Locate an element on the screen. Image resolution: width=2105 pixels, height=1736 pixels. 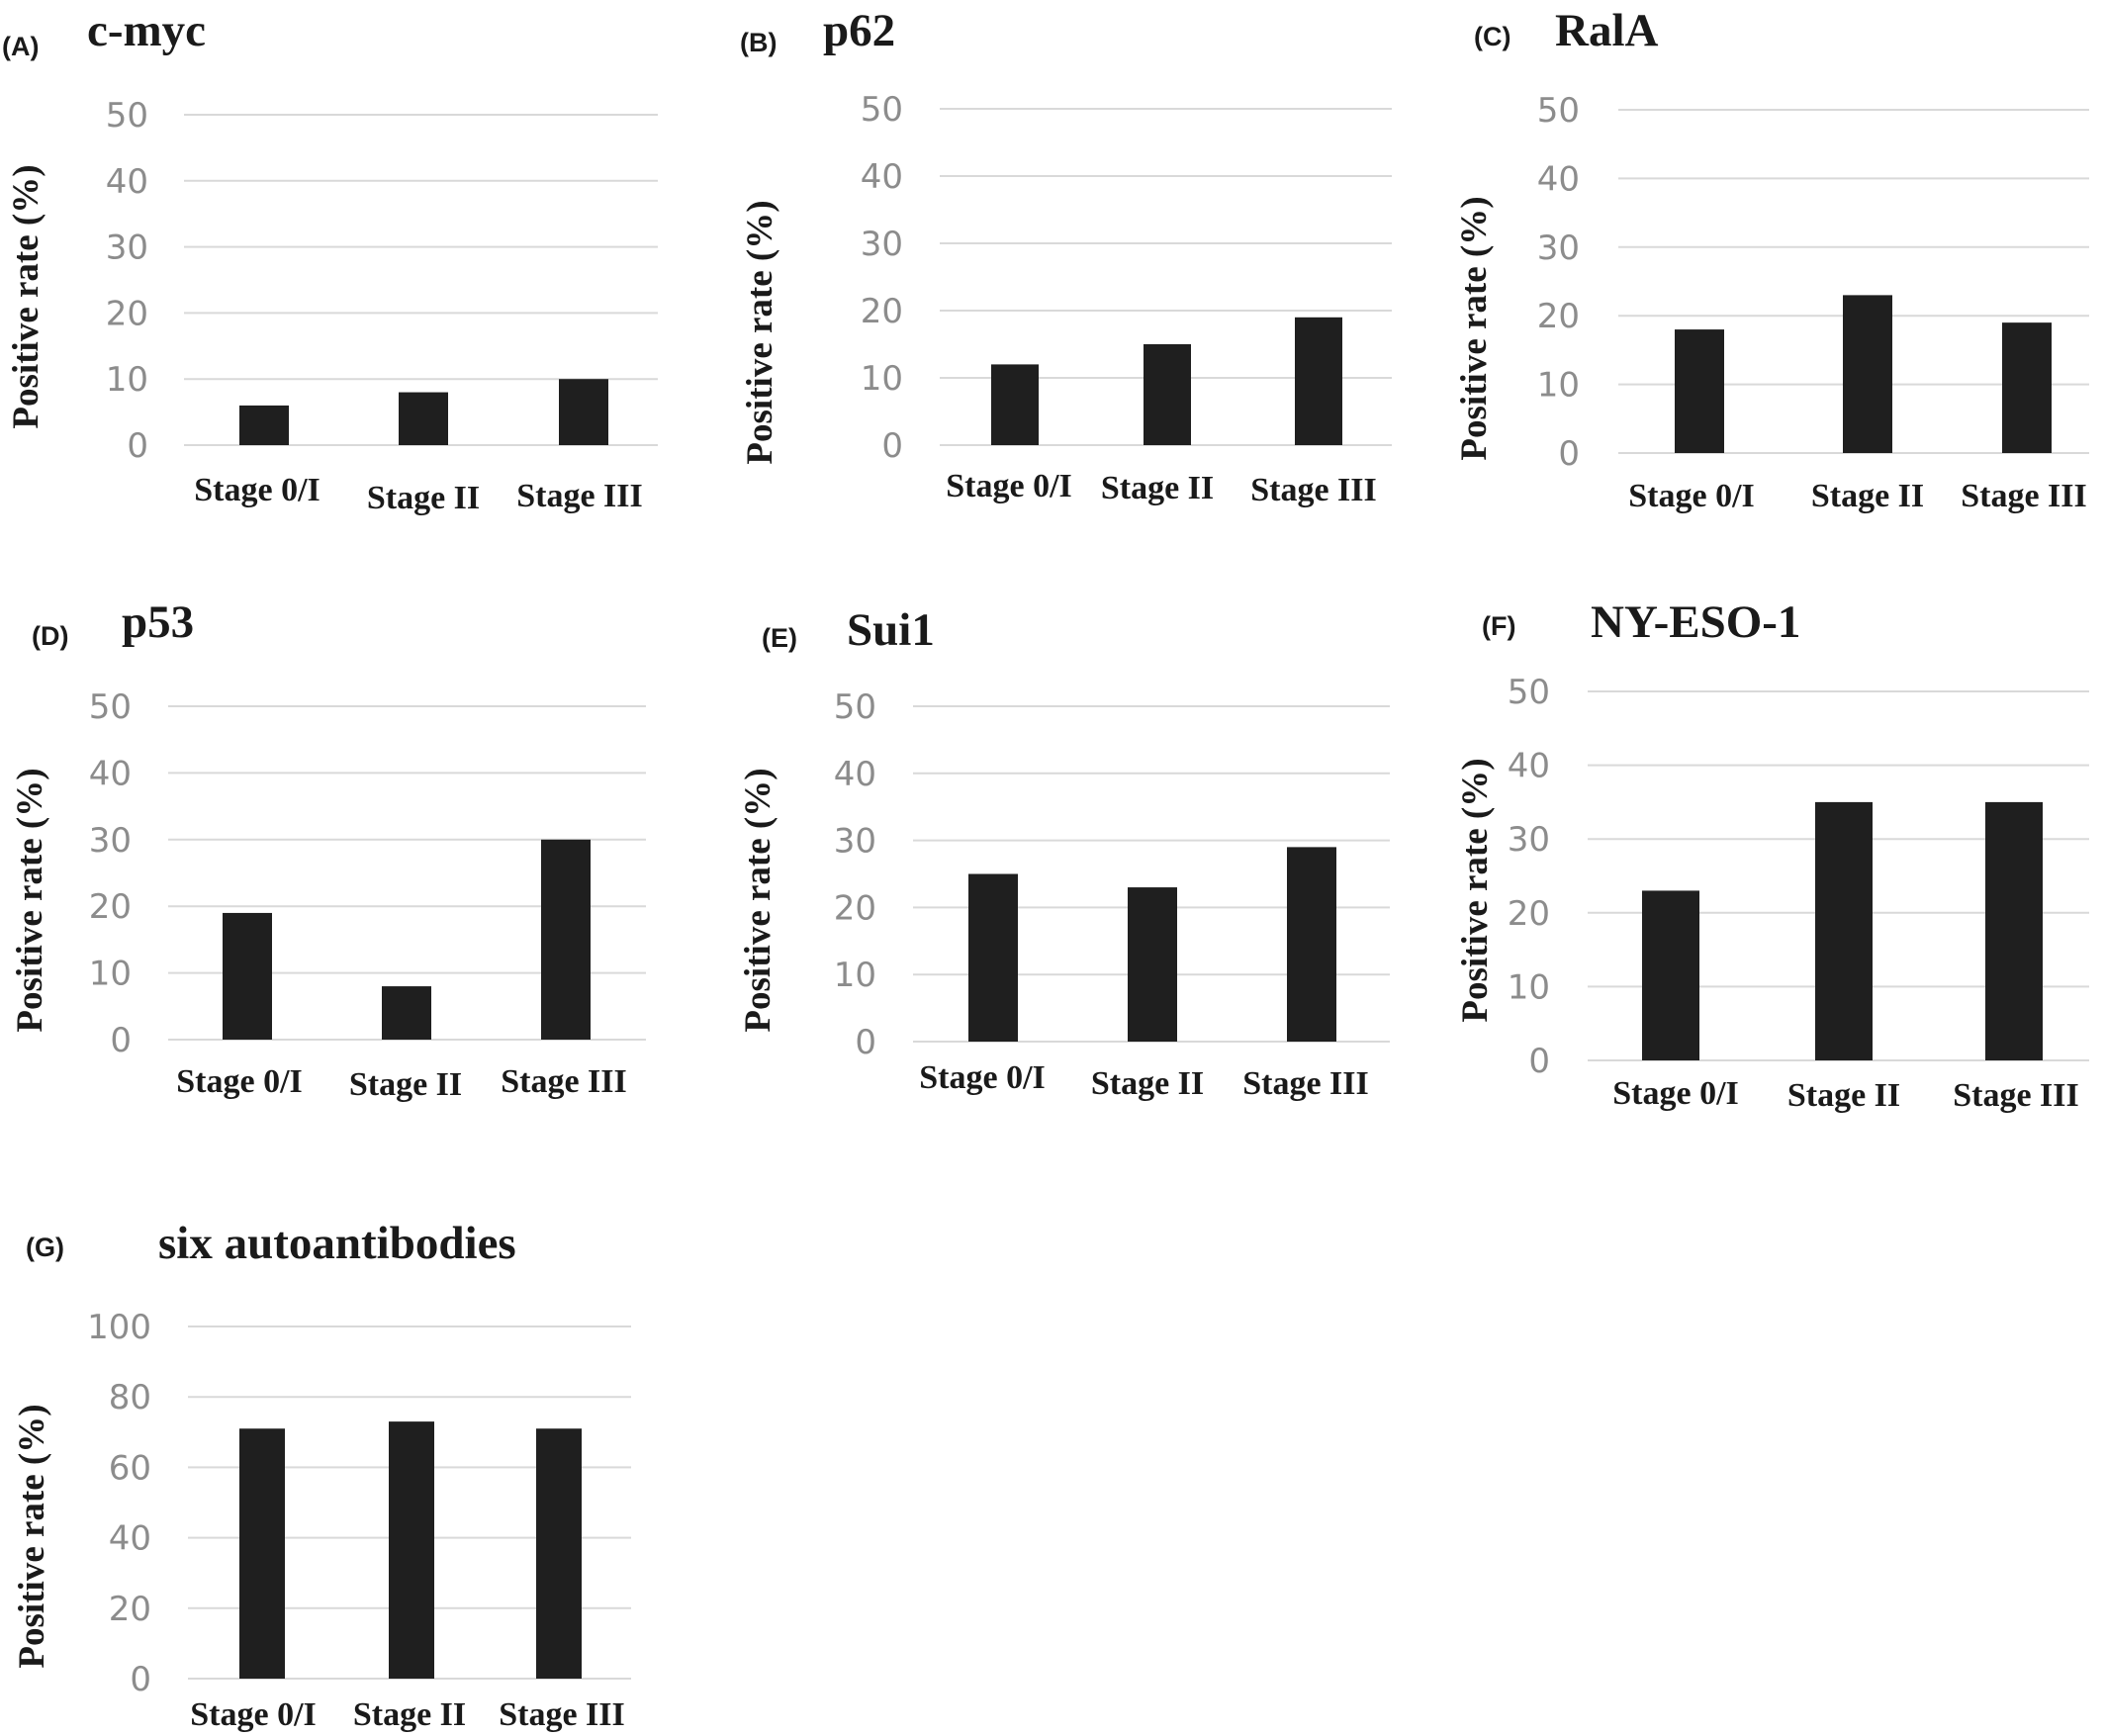
y-tick-label: 80 is located at coordinates (130, 1397).